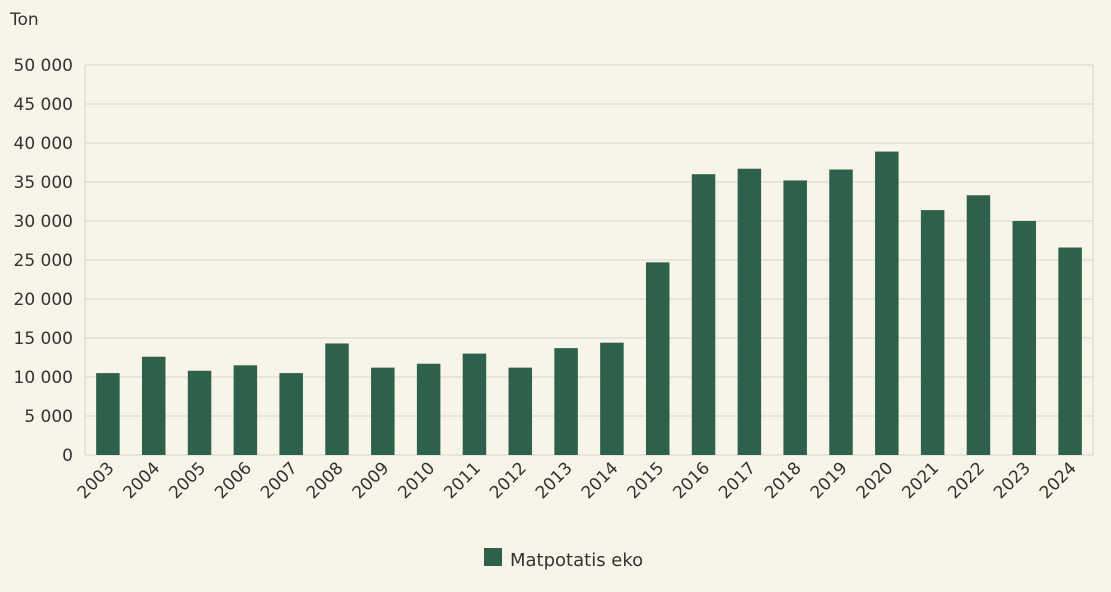 The image size is (1111, 592). I want to click on bar-2011, so click(474, 404).